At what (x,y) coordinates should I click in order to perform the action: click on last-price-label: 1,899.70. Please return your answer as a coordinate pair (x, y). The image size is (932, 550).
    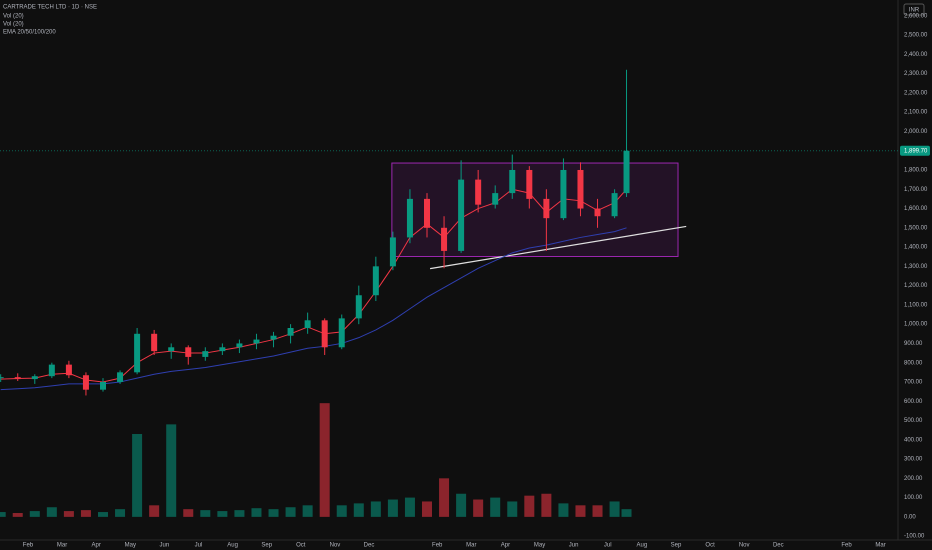
    Looking at the image, I should click on (916, 151).